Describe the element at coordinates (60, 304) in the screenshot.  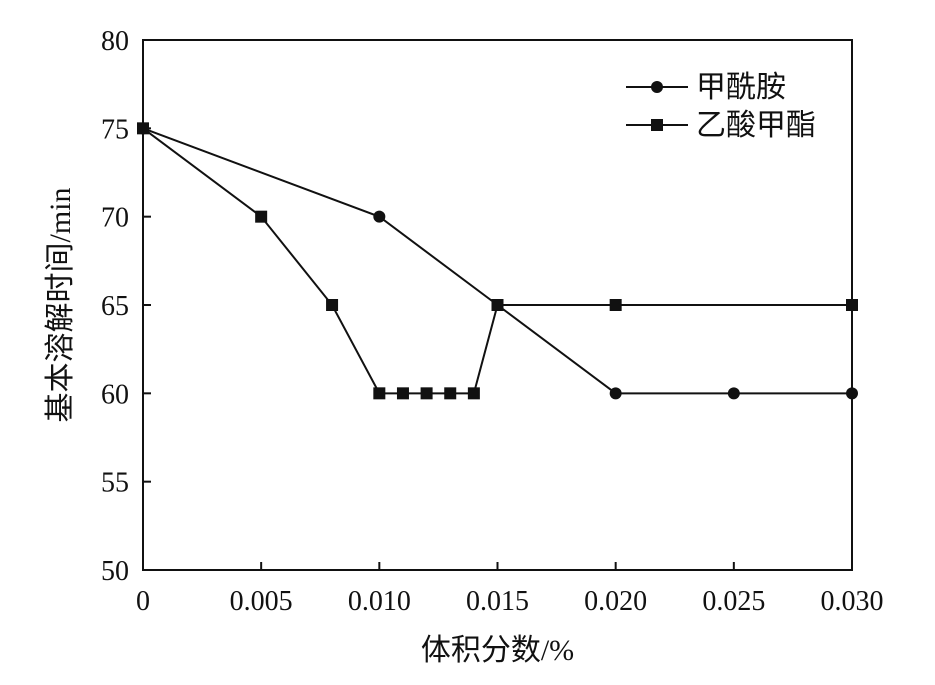
I see `y-axis-label: 基本溶解时间/min` at that location.